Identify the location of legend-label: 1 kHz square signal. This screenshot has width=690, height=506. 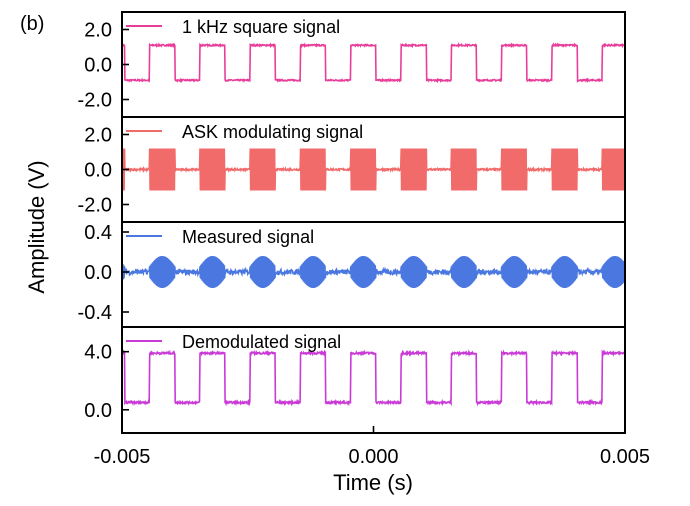
(261, 27).